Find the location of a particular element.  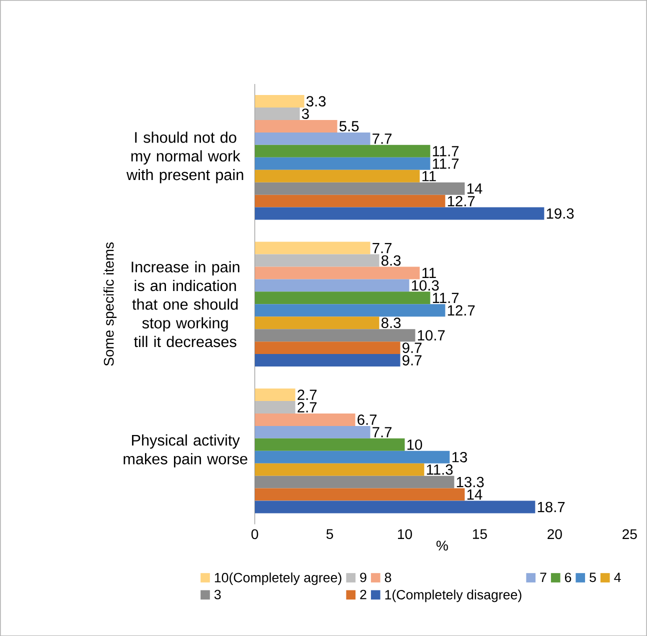

legend-label: 2 is located at coordinates (363, 594).